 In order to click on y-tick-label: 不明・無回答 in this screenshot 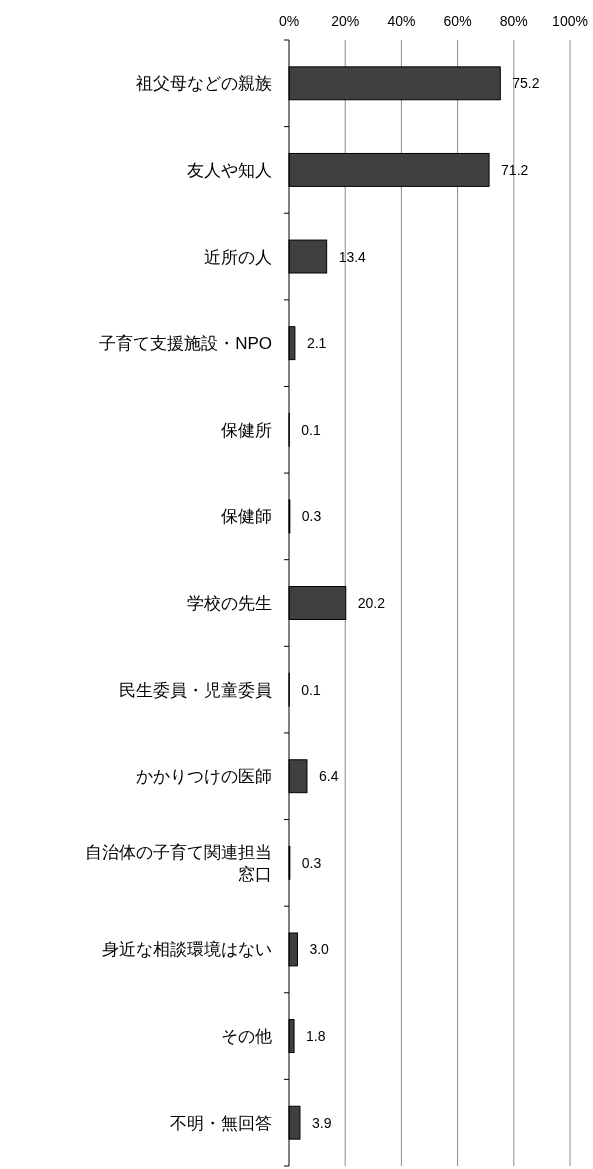, I will do `click(221, 1123)`.